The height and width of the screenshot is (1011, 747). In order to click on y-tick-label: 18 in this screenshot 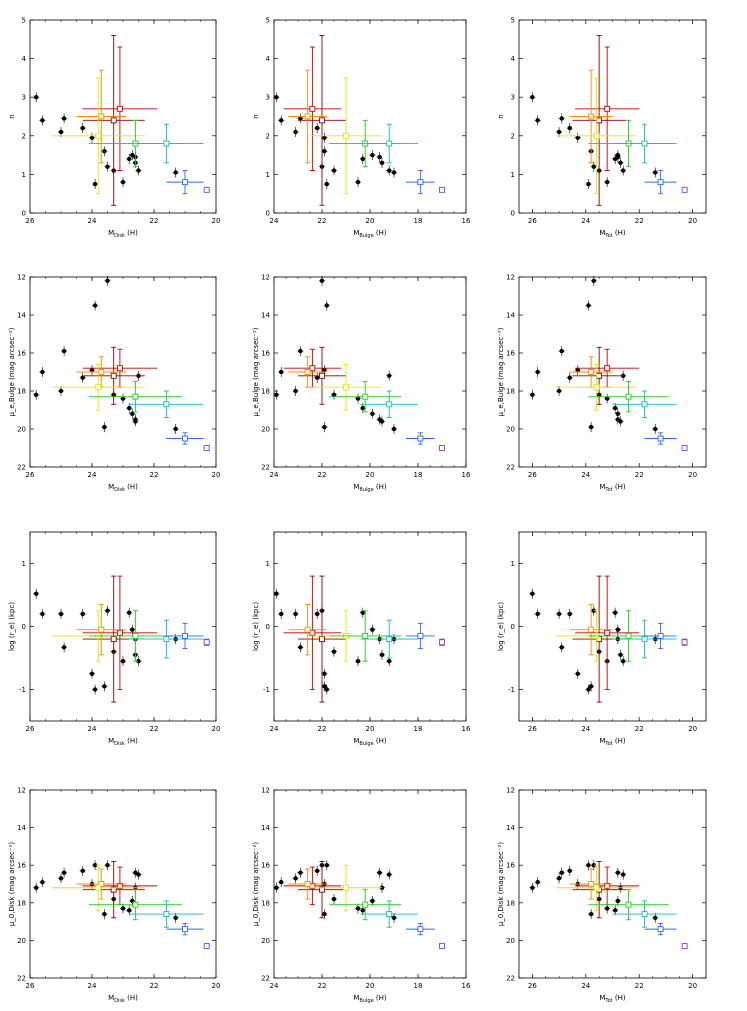, I will do `click(510, 903)`.